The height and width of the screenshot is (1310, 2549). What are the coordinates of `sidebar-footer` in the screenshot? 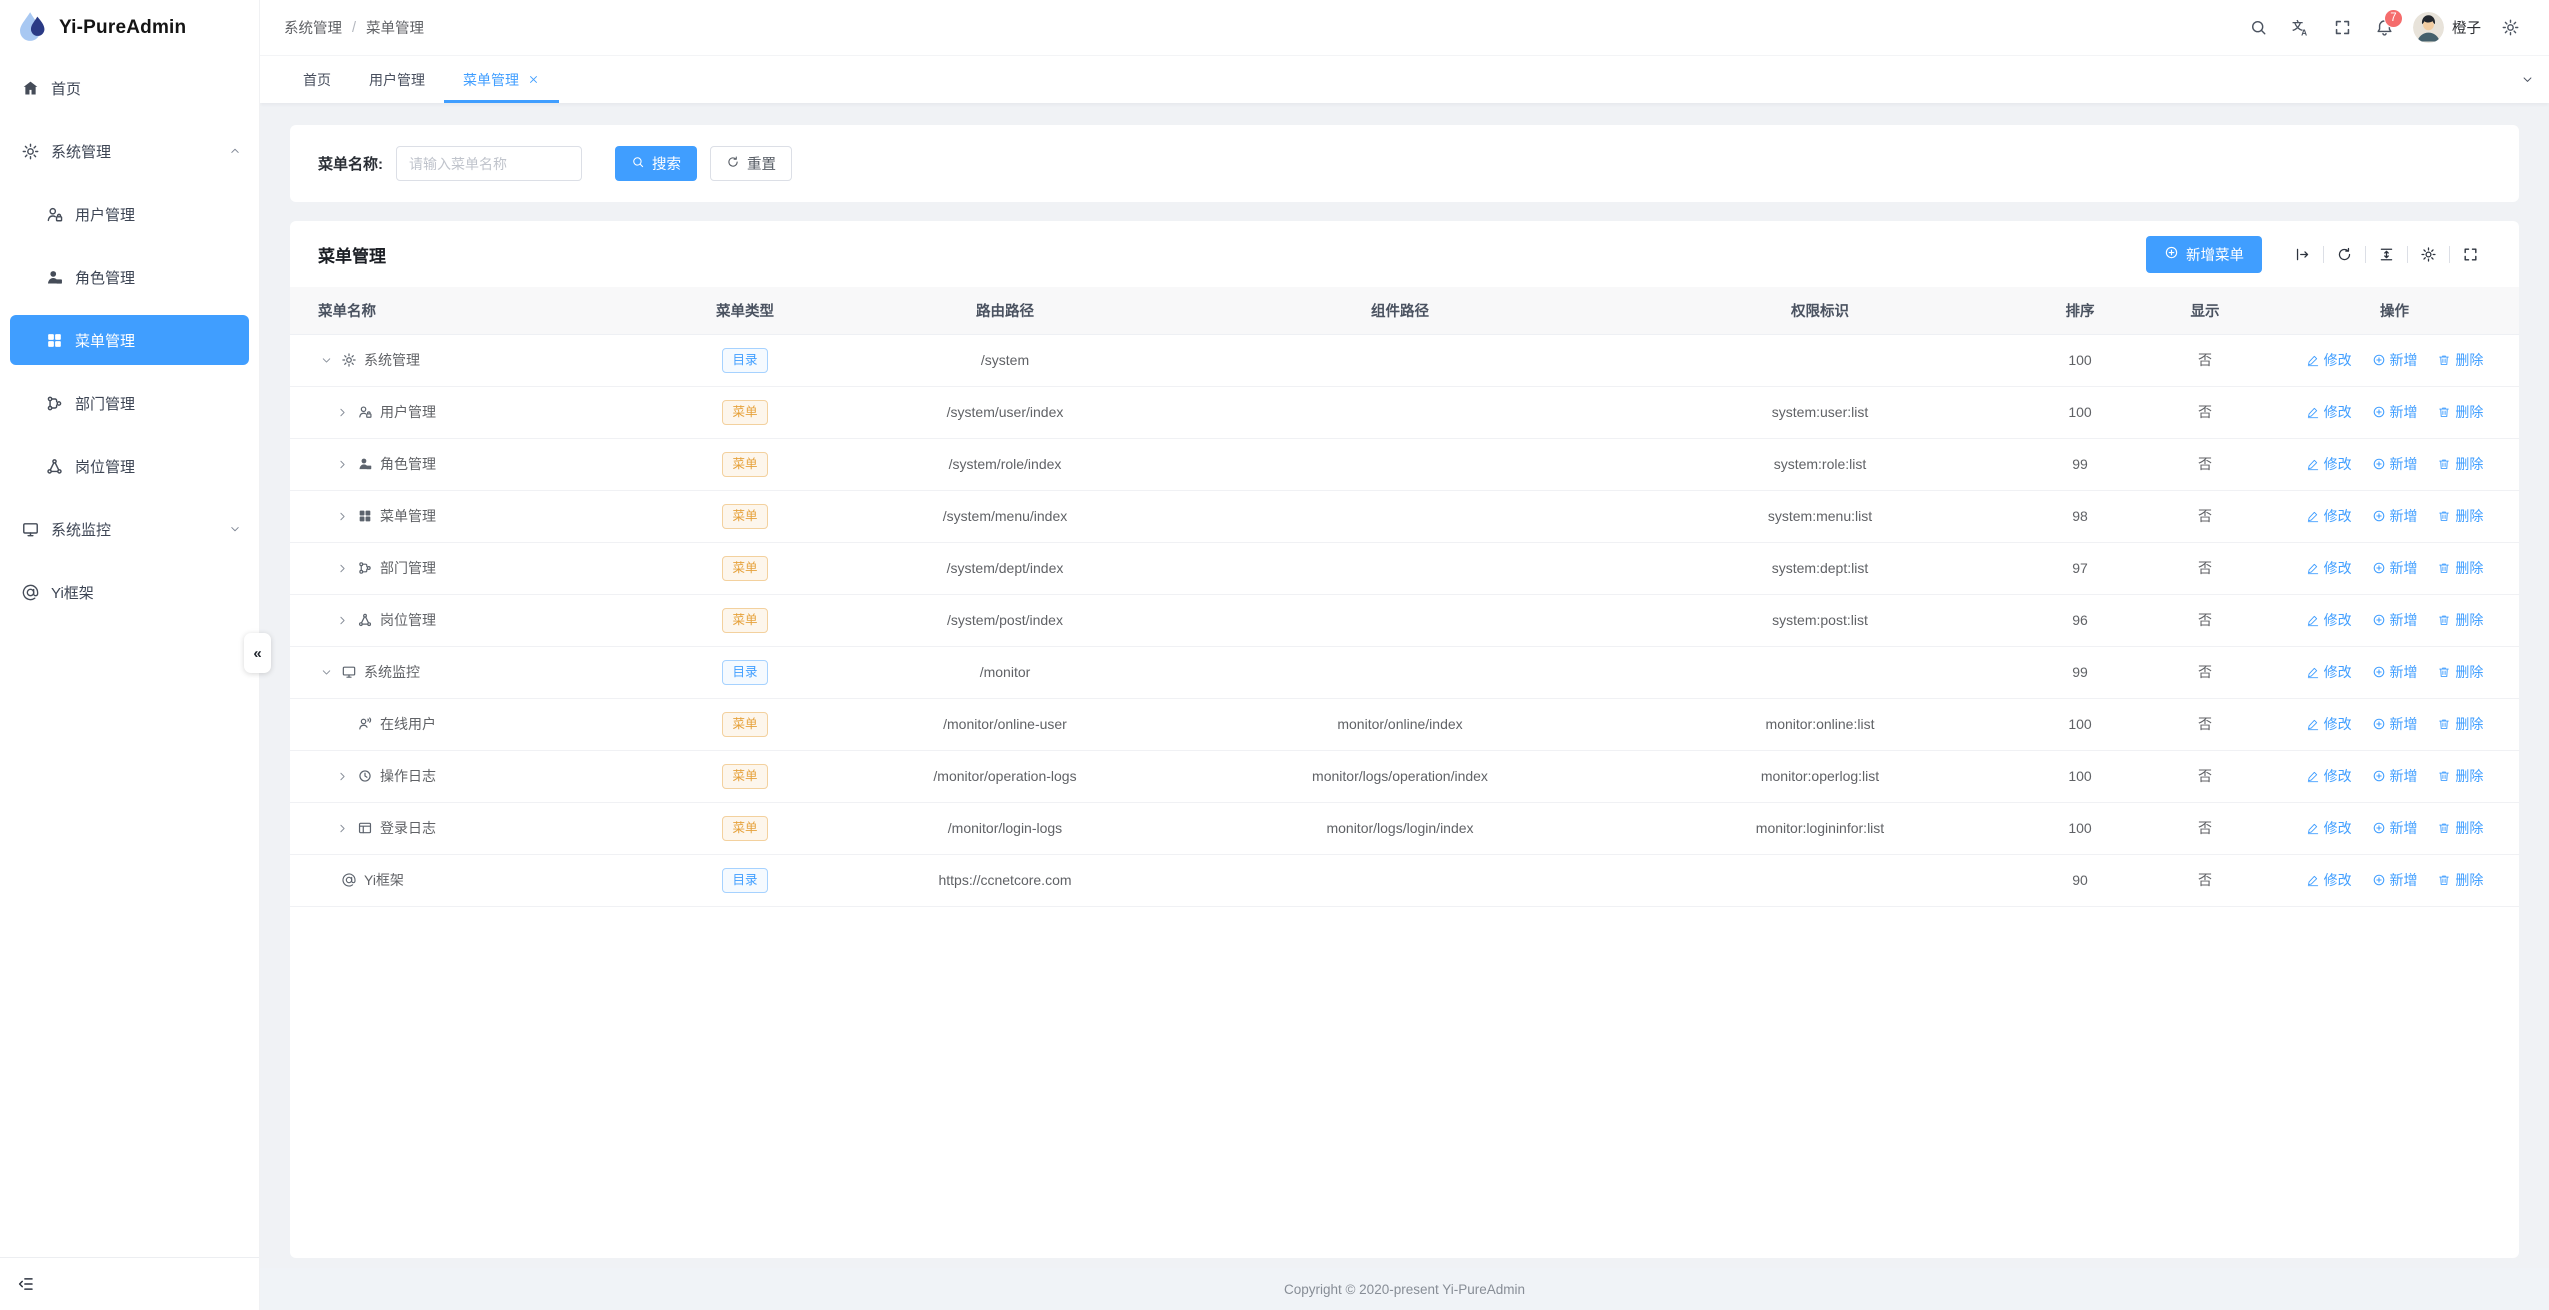 It's located at (129, 1283).